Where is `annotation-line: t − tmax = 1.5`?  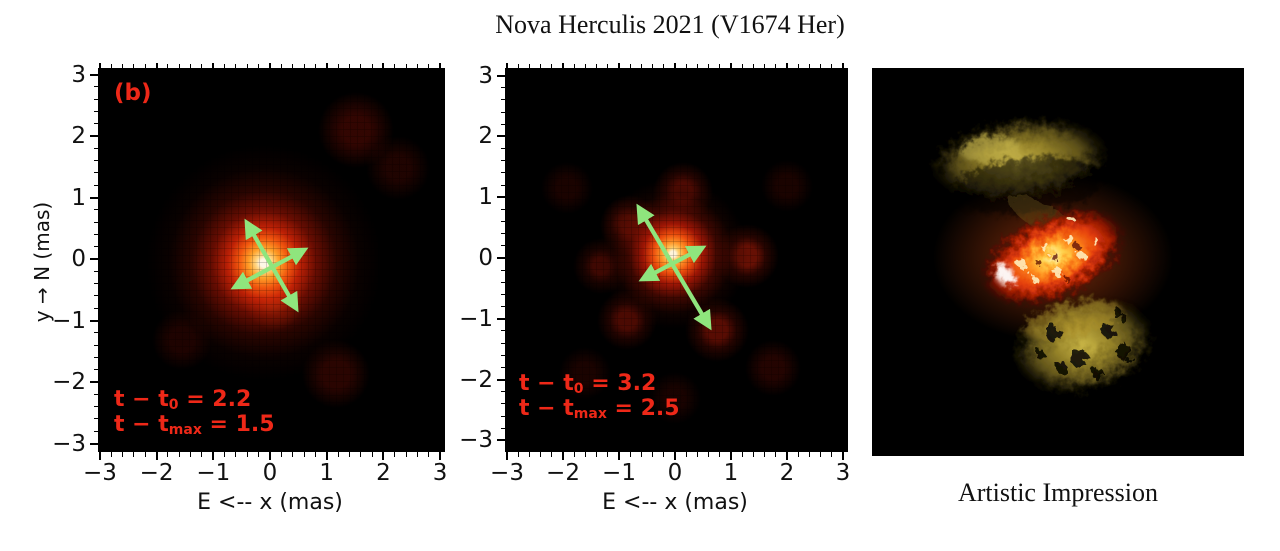 annotation-line: t − tmax = 1.5 is located at coordinates (194, 424).